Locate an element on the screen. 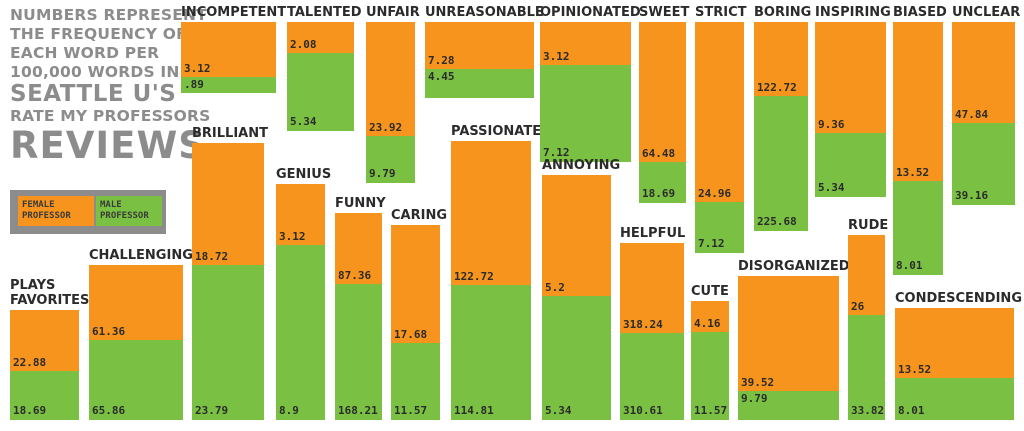  bar-female-strict is located at coordinates (719, 112).